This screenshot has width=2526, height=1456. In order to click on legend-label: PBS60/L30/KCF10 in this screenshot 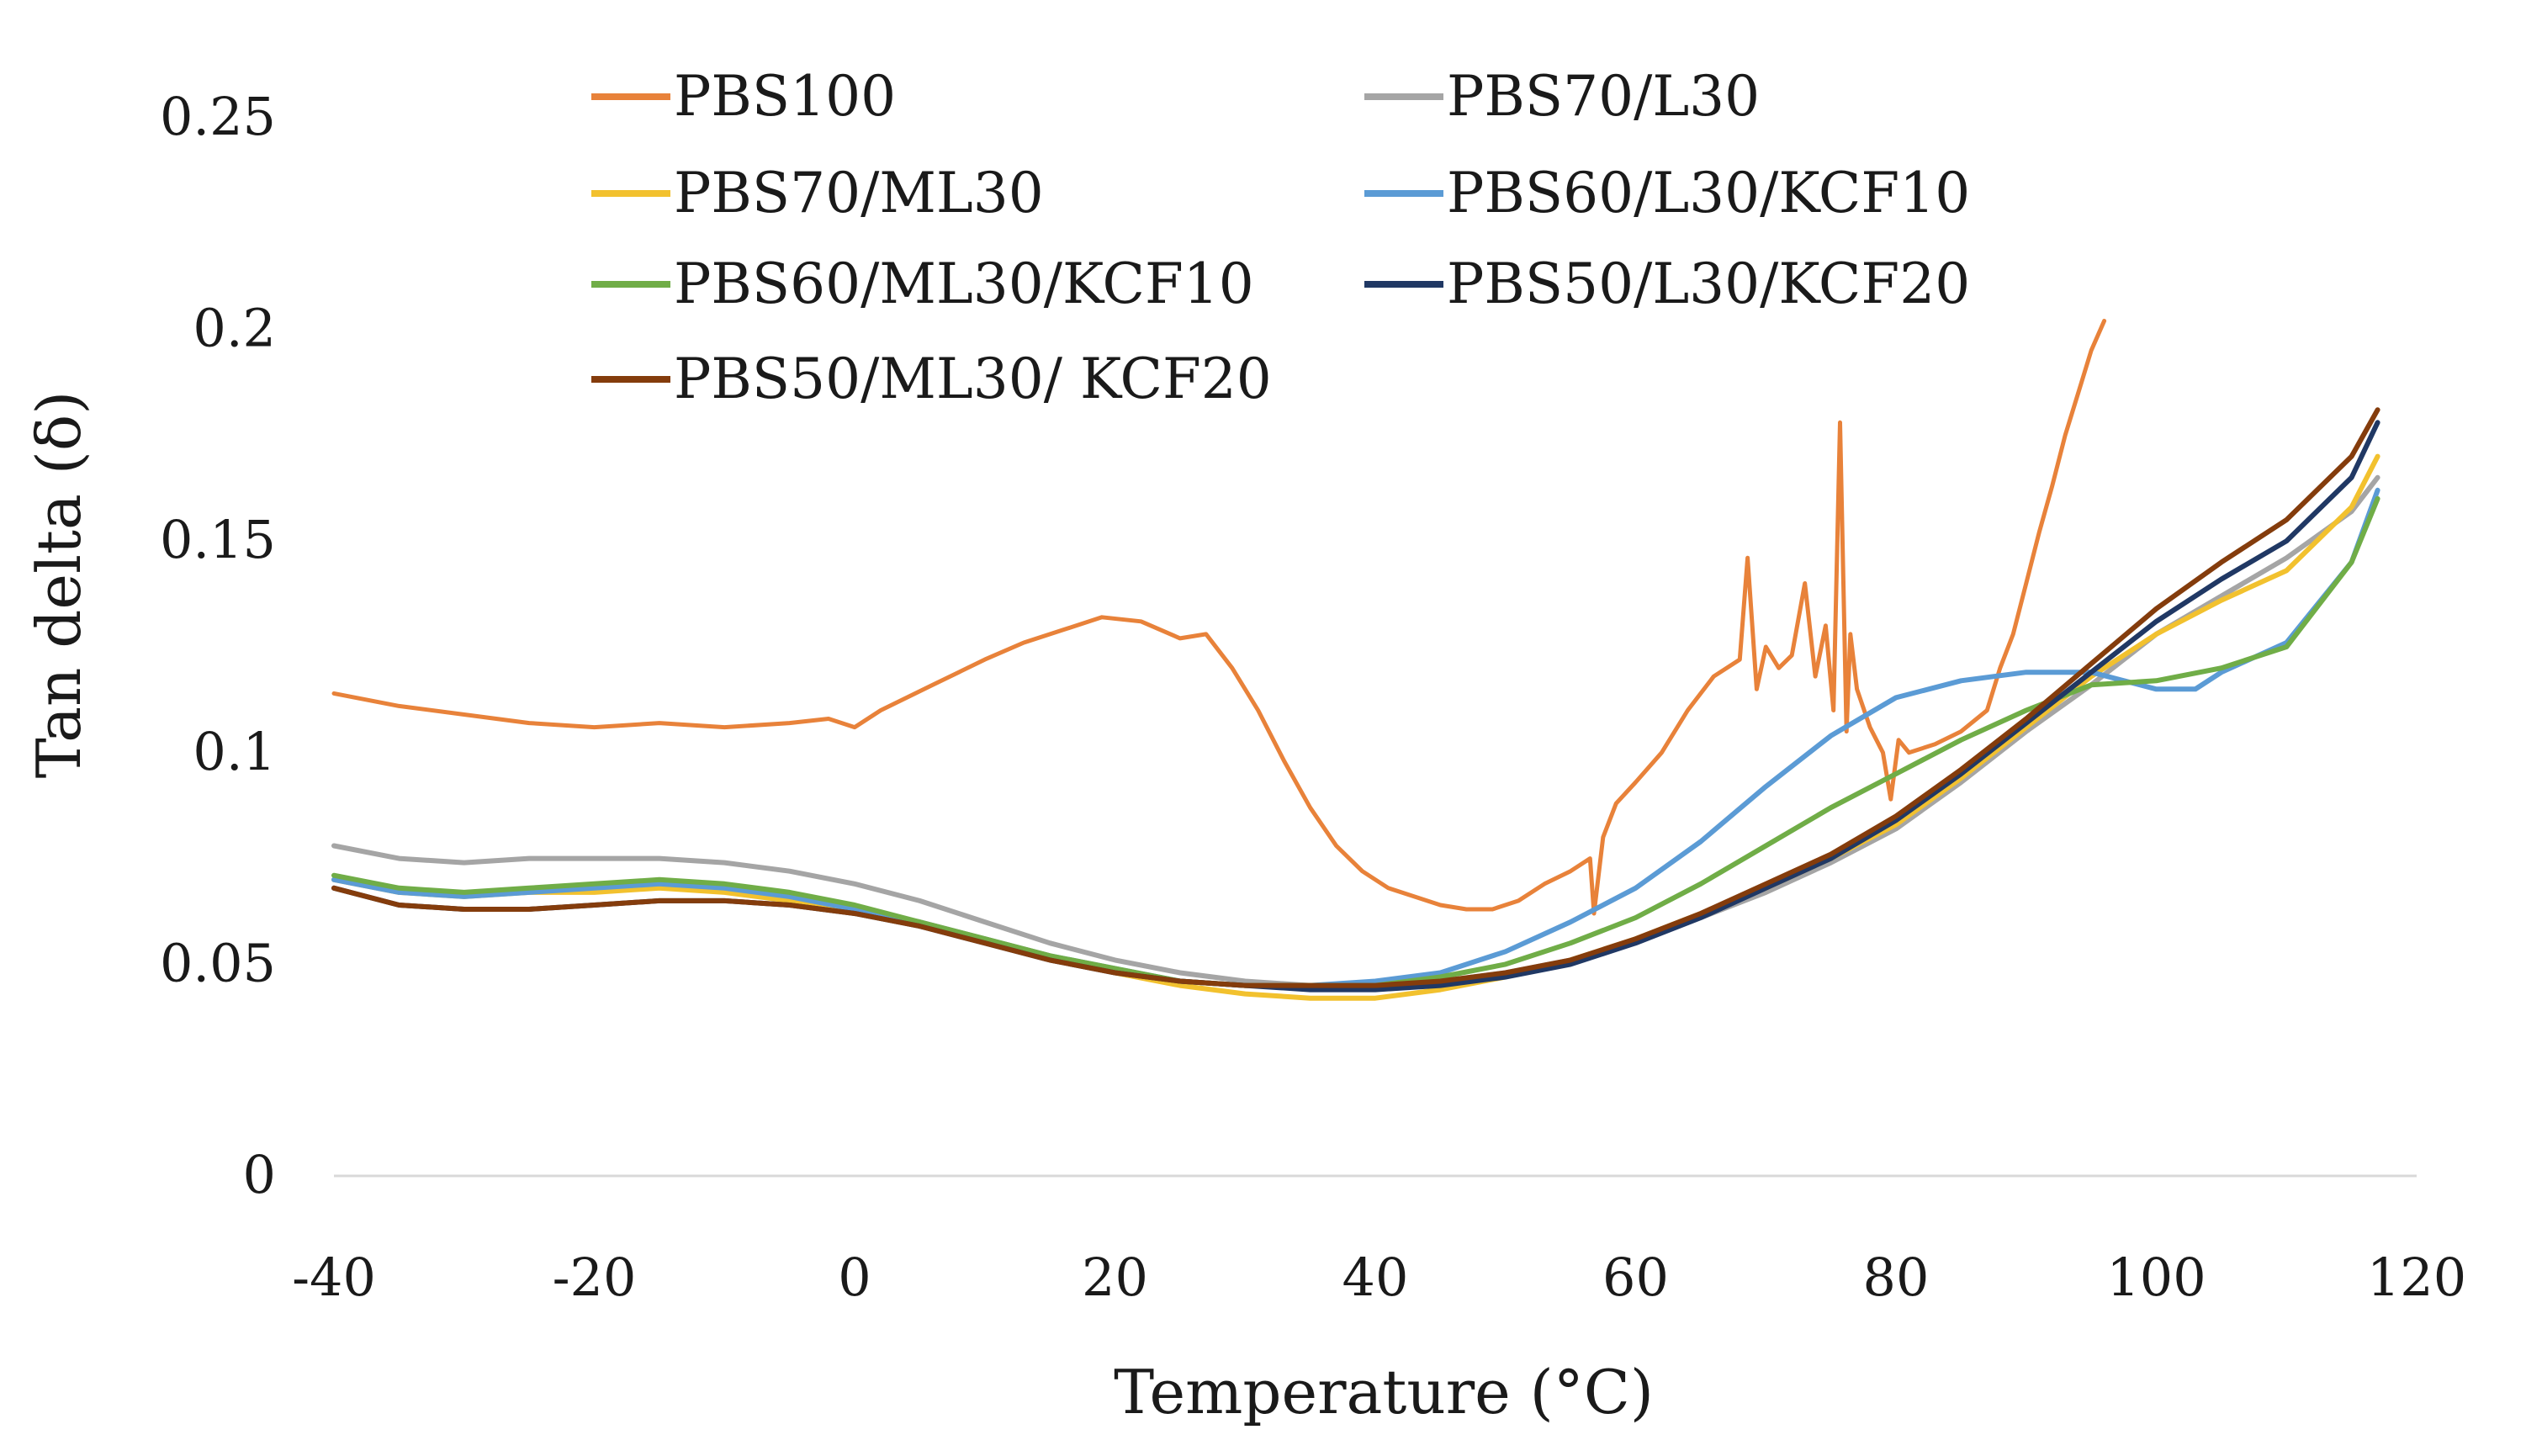, I will do `click(1709, 193)`.